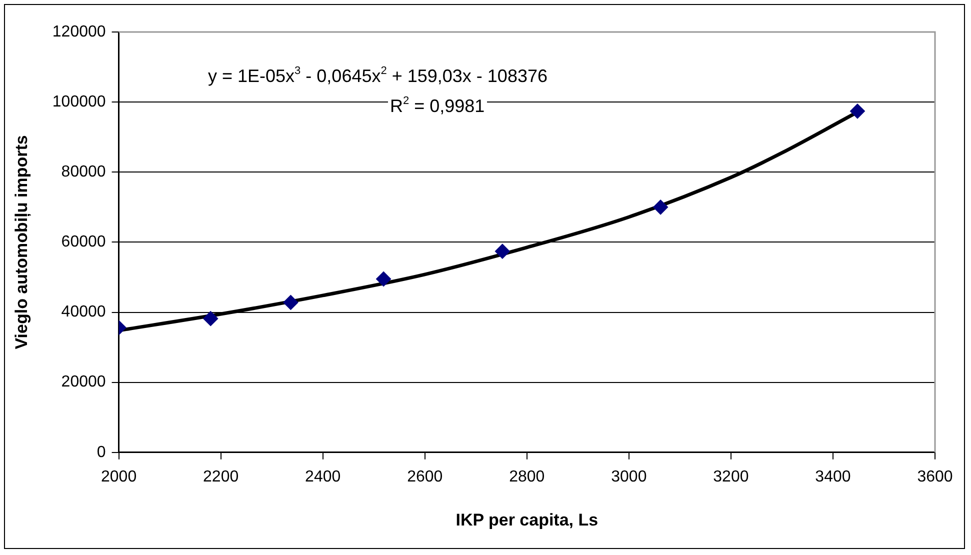  Describe the element at coordinates (79, 101) in the screenshot. I see `y-tick-label: 100000` at that location.